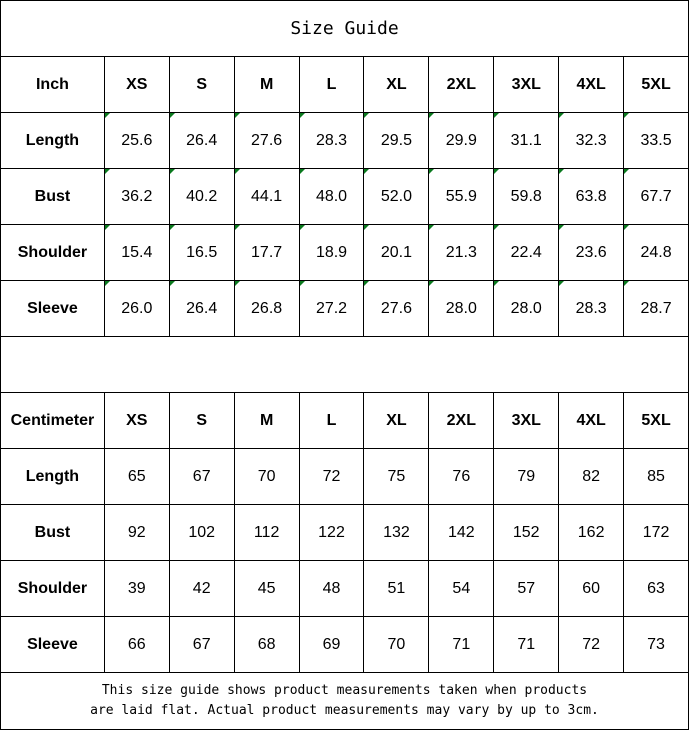  What do you see at coordinates (53, 477) in the screenshot?
I see `row-label: Length` at bounding box center [53, 477].